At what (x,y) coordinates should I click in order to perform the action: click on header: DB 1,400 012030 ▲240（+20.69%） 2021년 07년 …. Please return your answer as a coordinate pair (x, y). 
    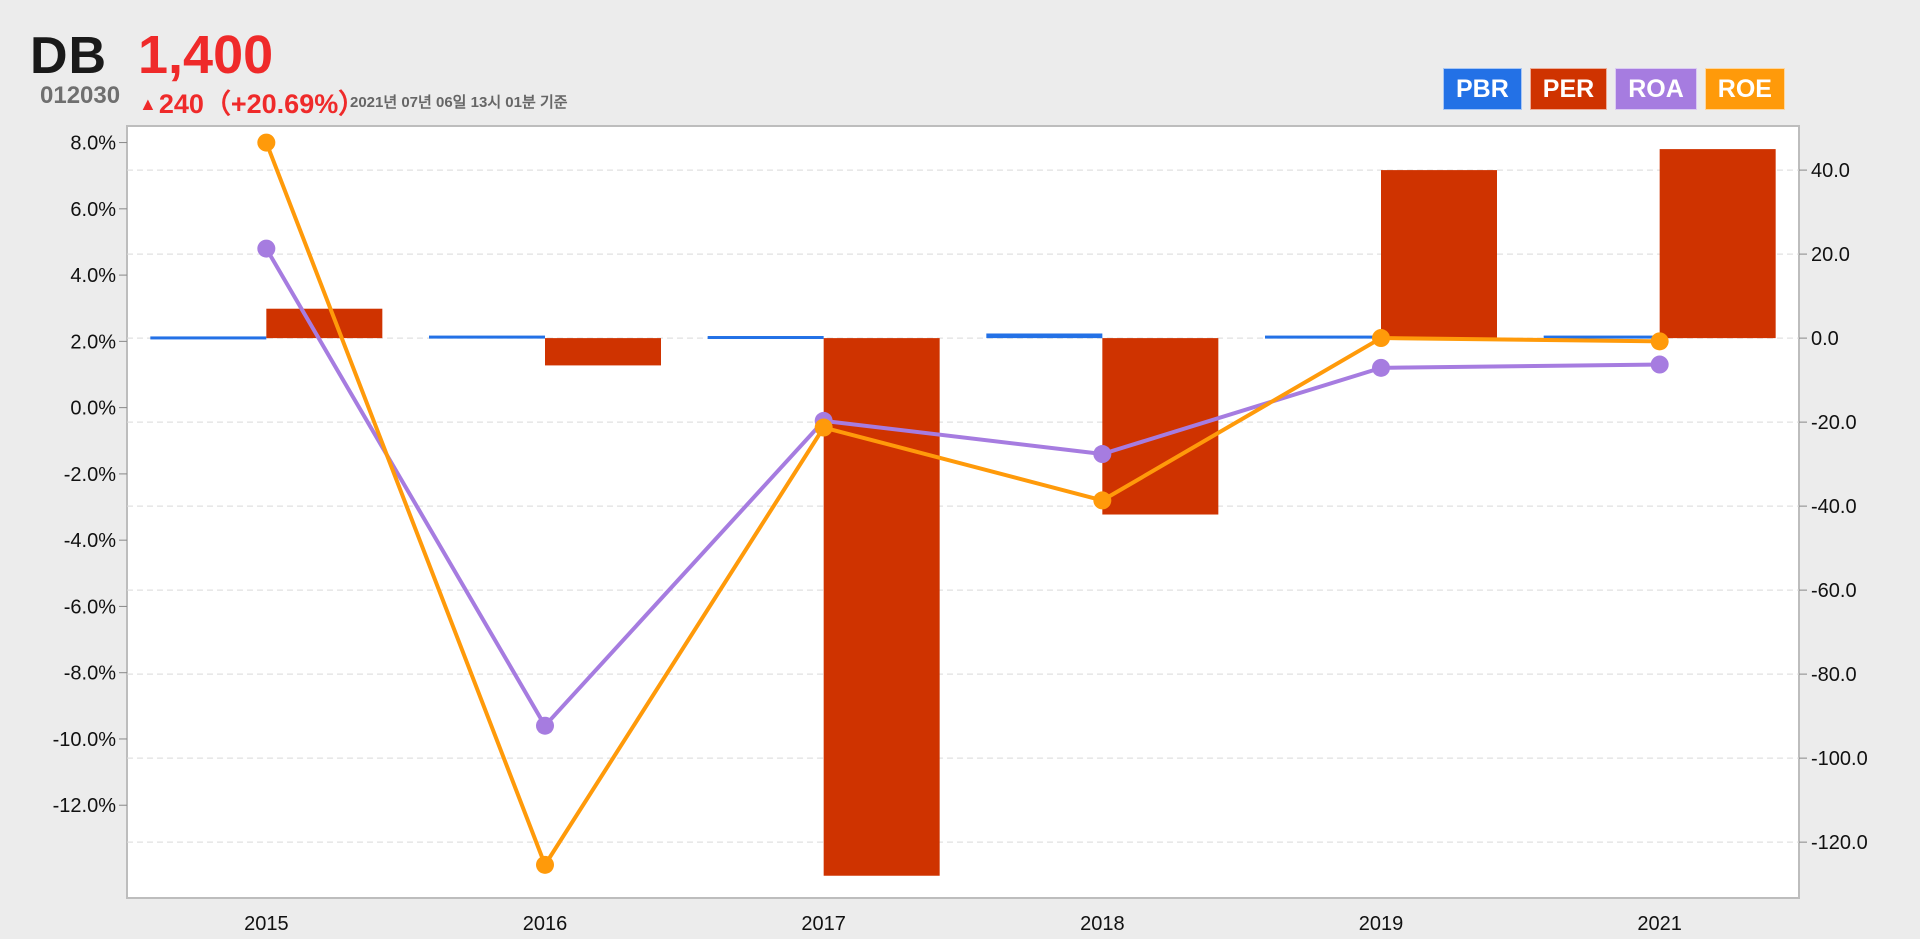
    Looking at the image, I should click on (960, 62).